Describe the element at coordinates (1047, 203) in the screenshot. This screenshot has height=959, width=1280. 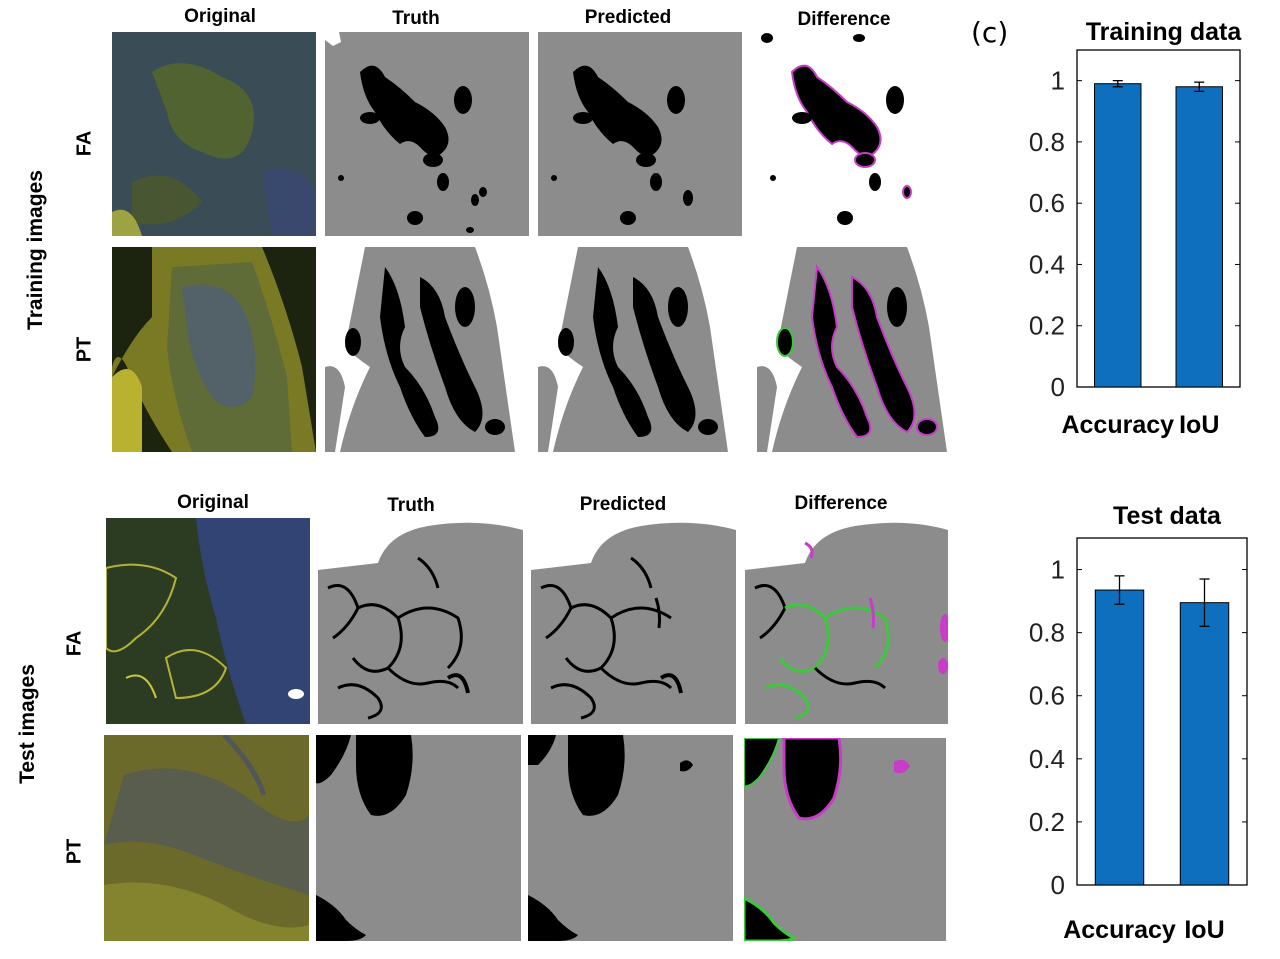
I see `training-ytick-label: 0.6` at that location.